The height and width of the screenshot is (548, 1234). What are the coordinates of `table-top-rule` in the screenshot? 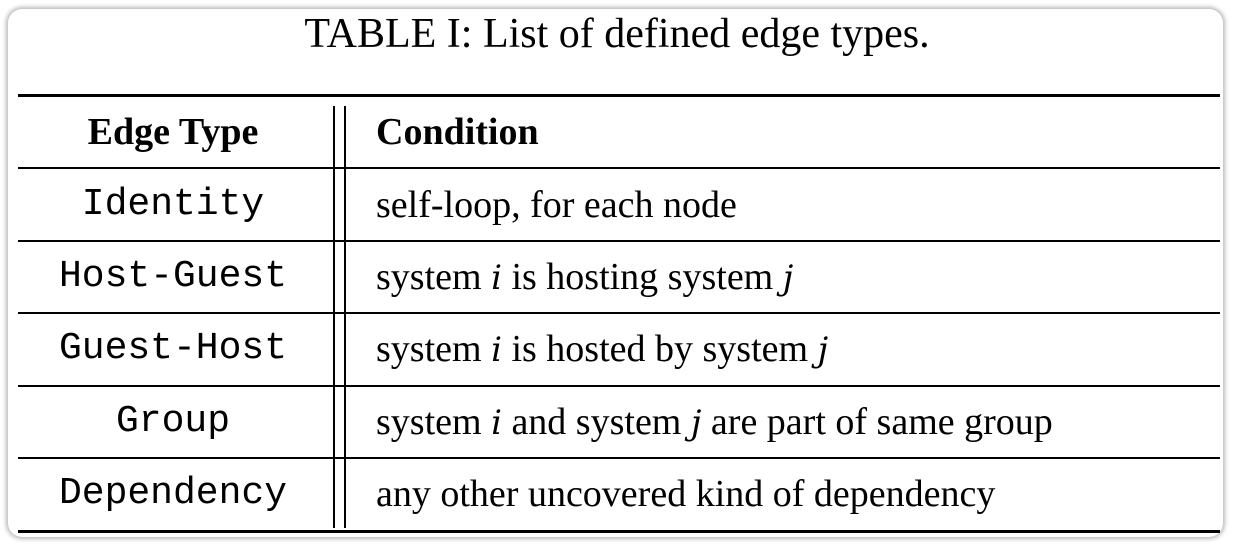 It's located at (619, 95).